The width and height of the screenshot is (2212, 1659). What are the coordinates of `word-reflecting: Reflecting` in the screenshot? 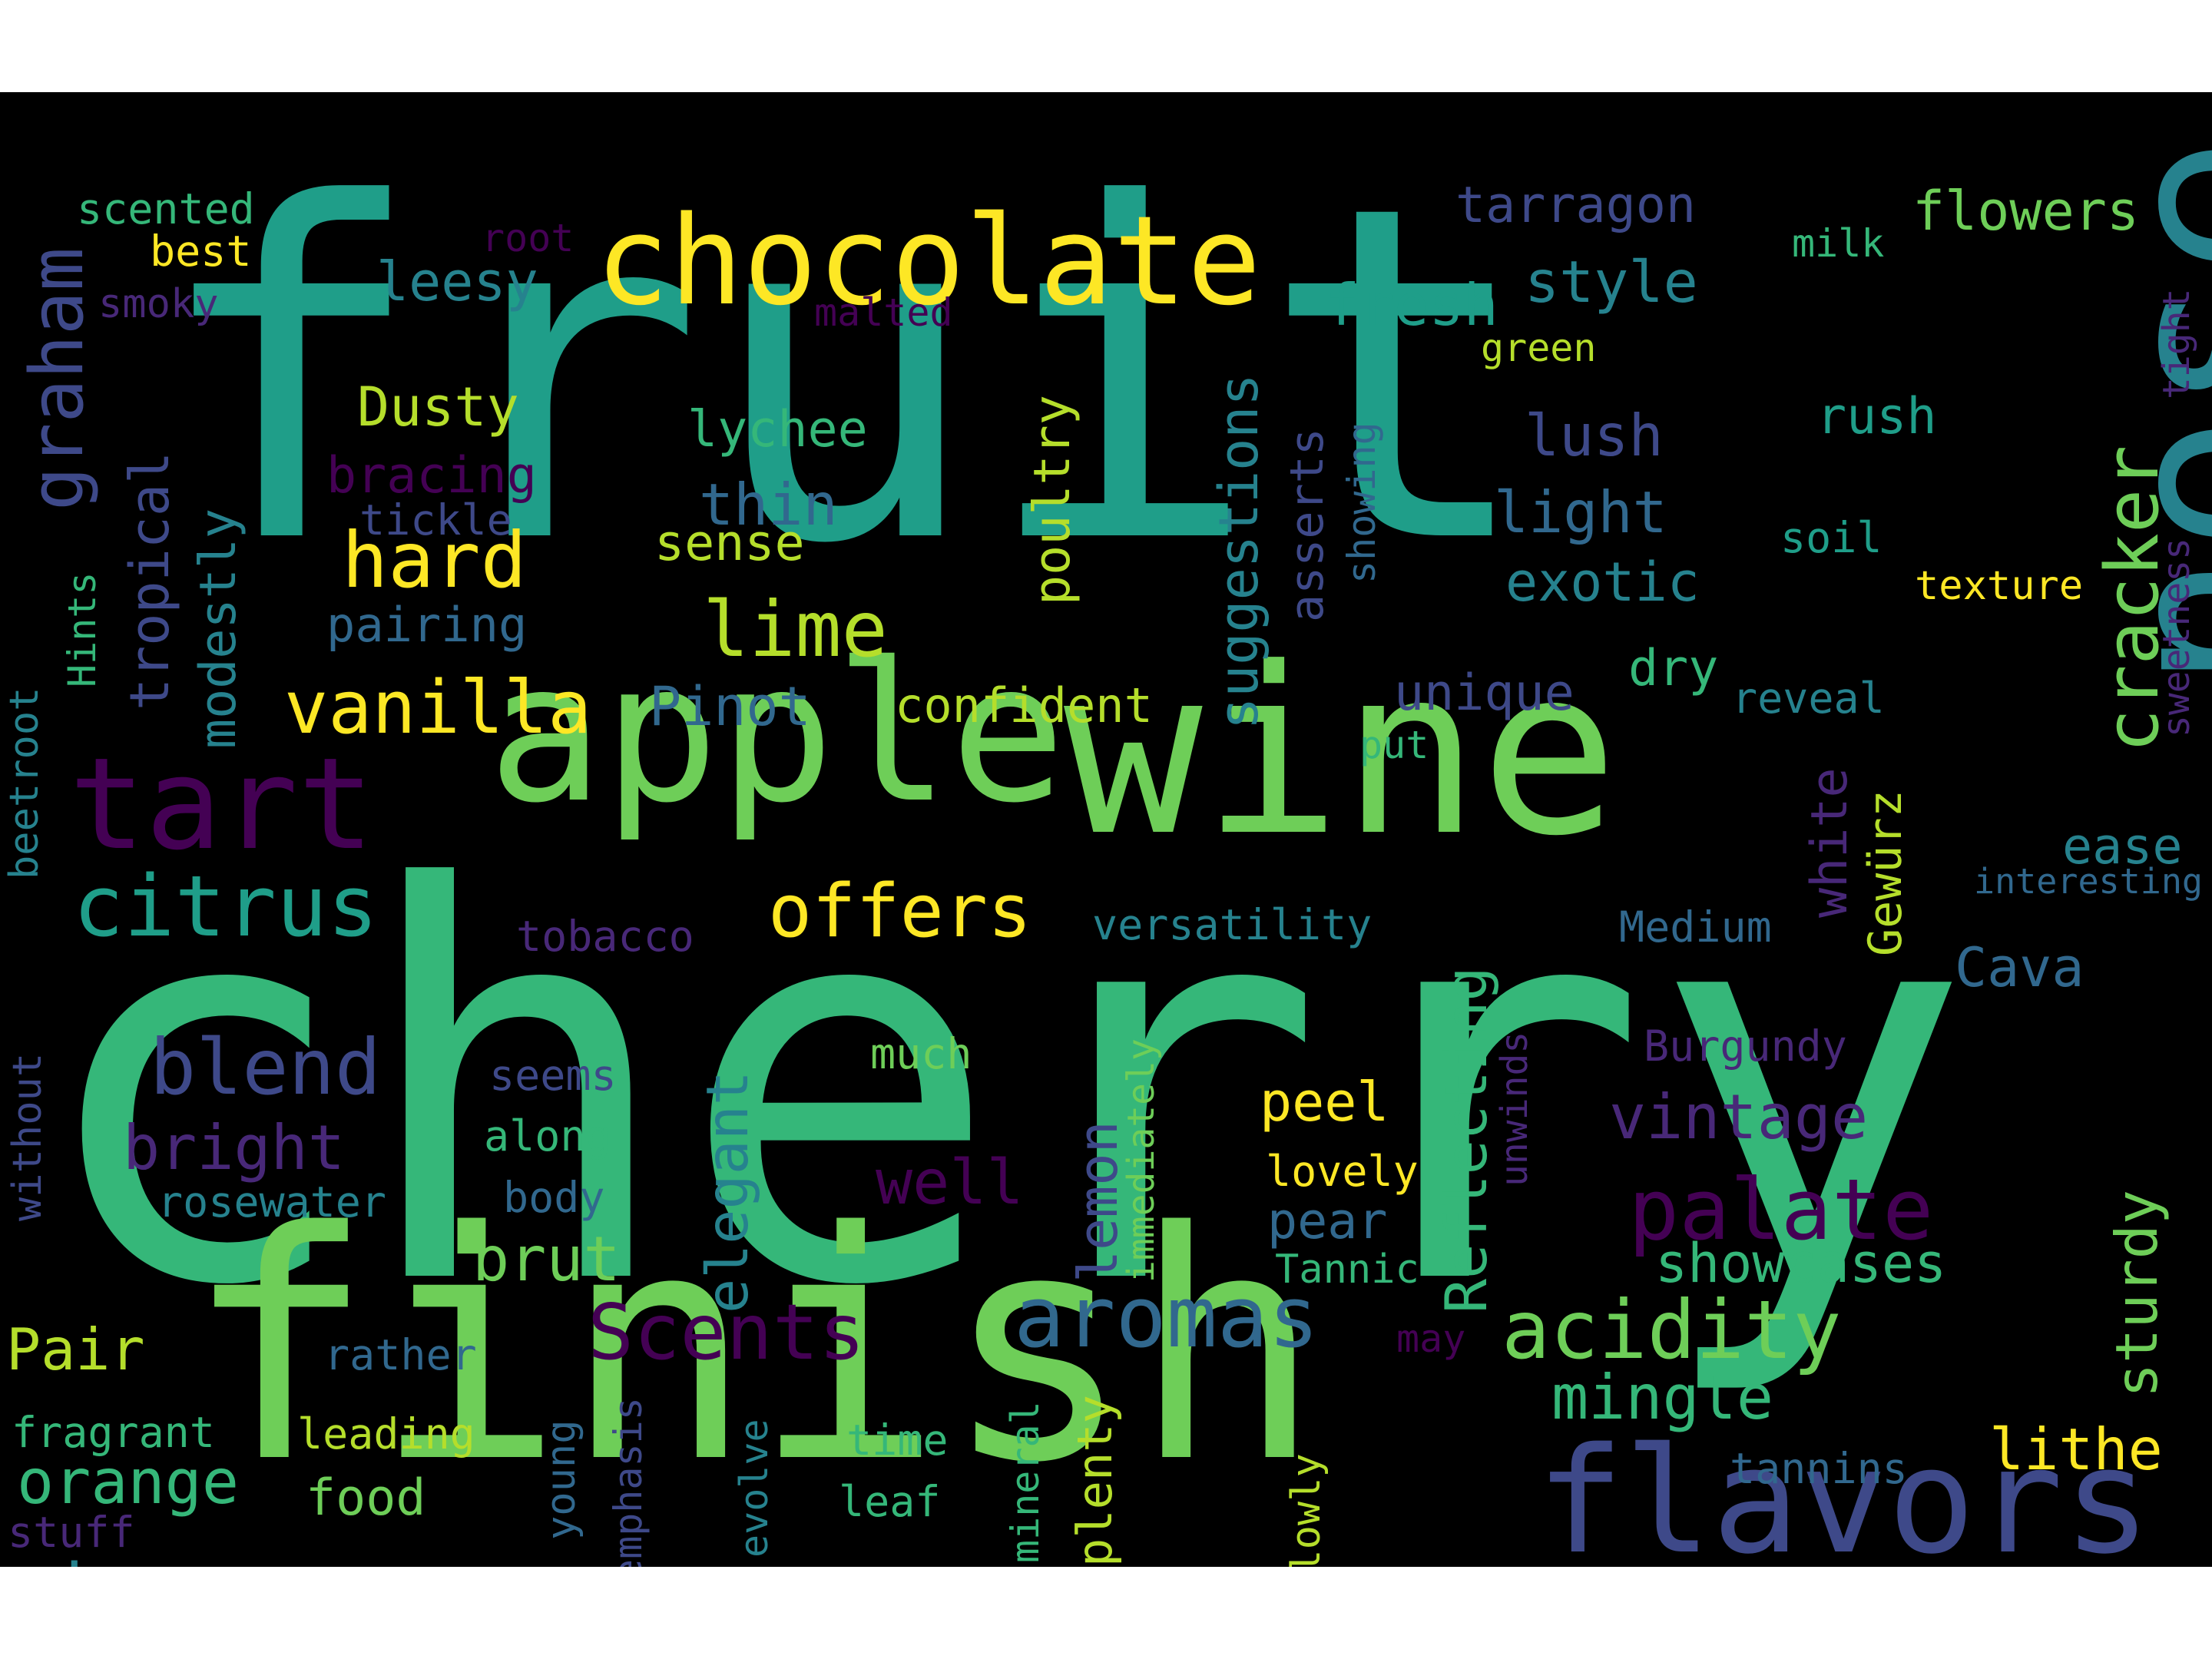 It's located at (1466, 1139).